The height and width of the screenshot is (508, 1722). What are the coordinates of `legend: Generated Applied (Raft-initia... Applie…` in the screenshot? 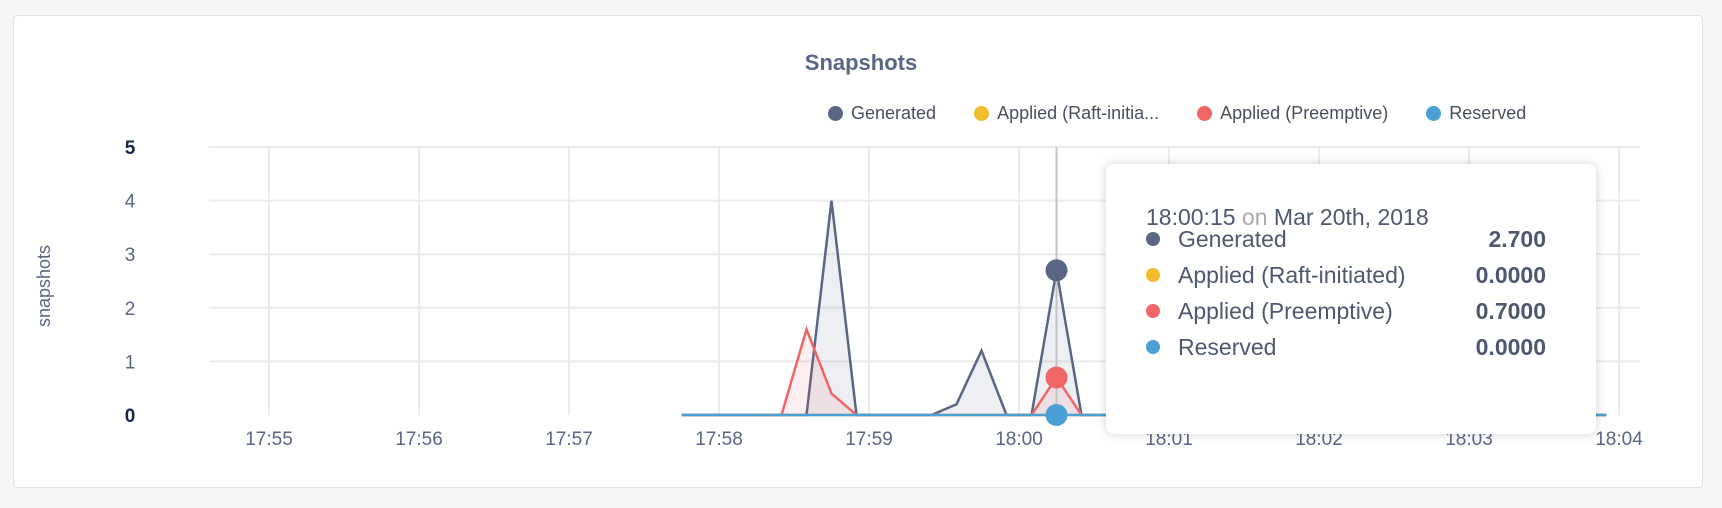 It's located at (1177, 113).